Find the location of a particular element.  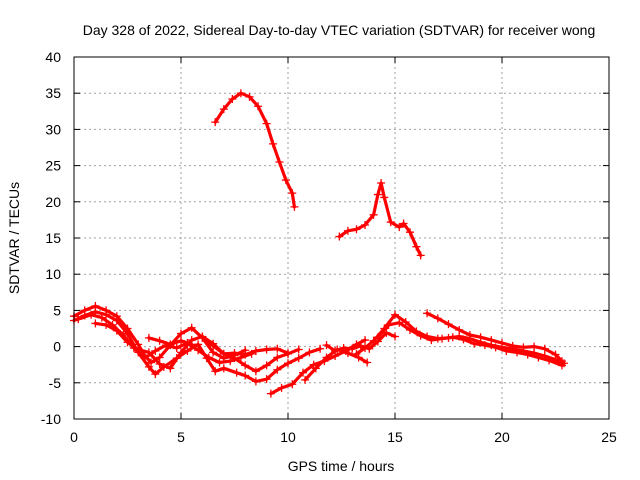

y-tick-label: 5 is located at coordinates (57, 310).